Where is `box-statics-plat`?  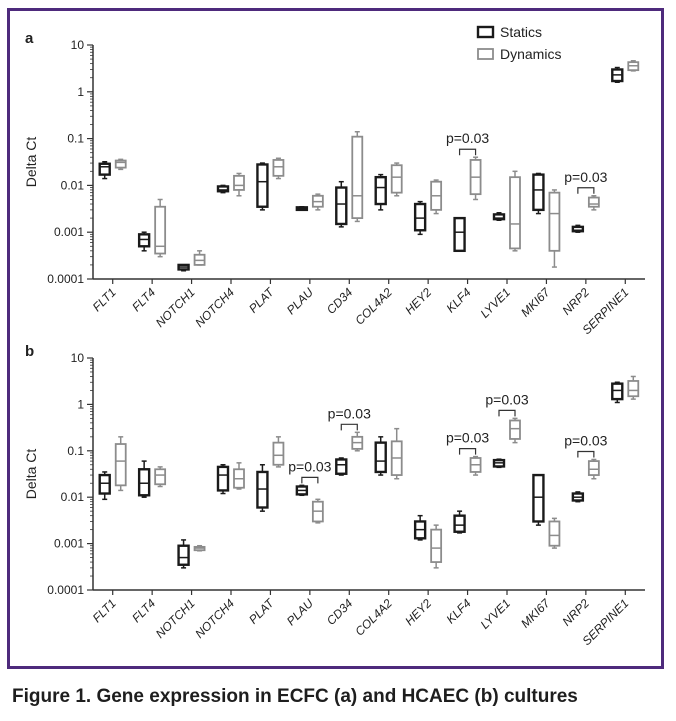
box-statics-plat is located at coordinates (262, 185).